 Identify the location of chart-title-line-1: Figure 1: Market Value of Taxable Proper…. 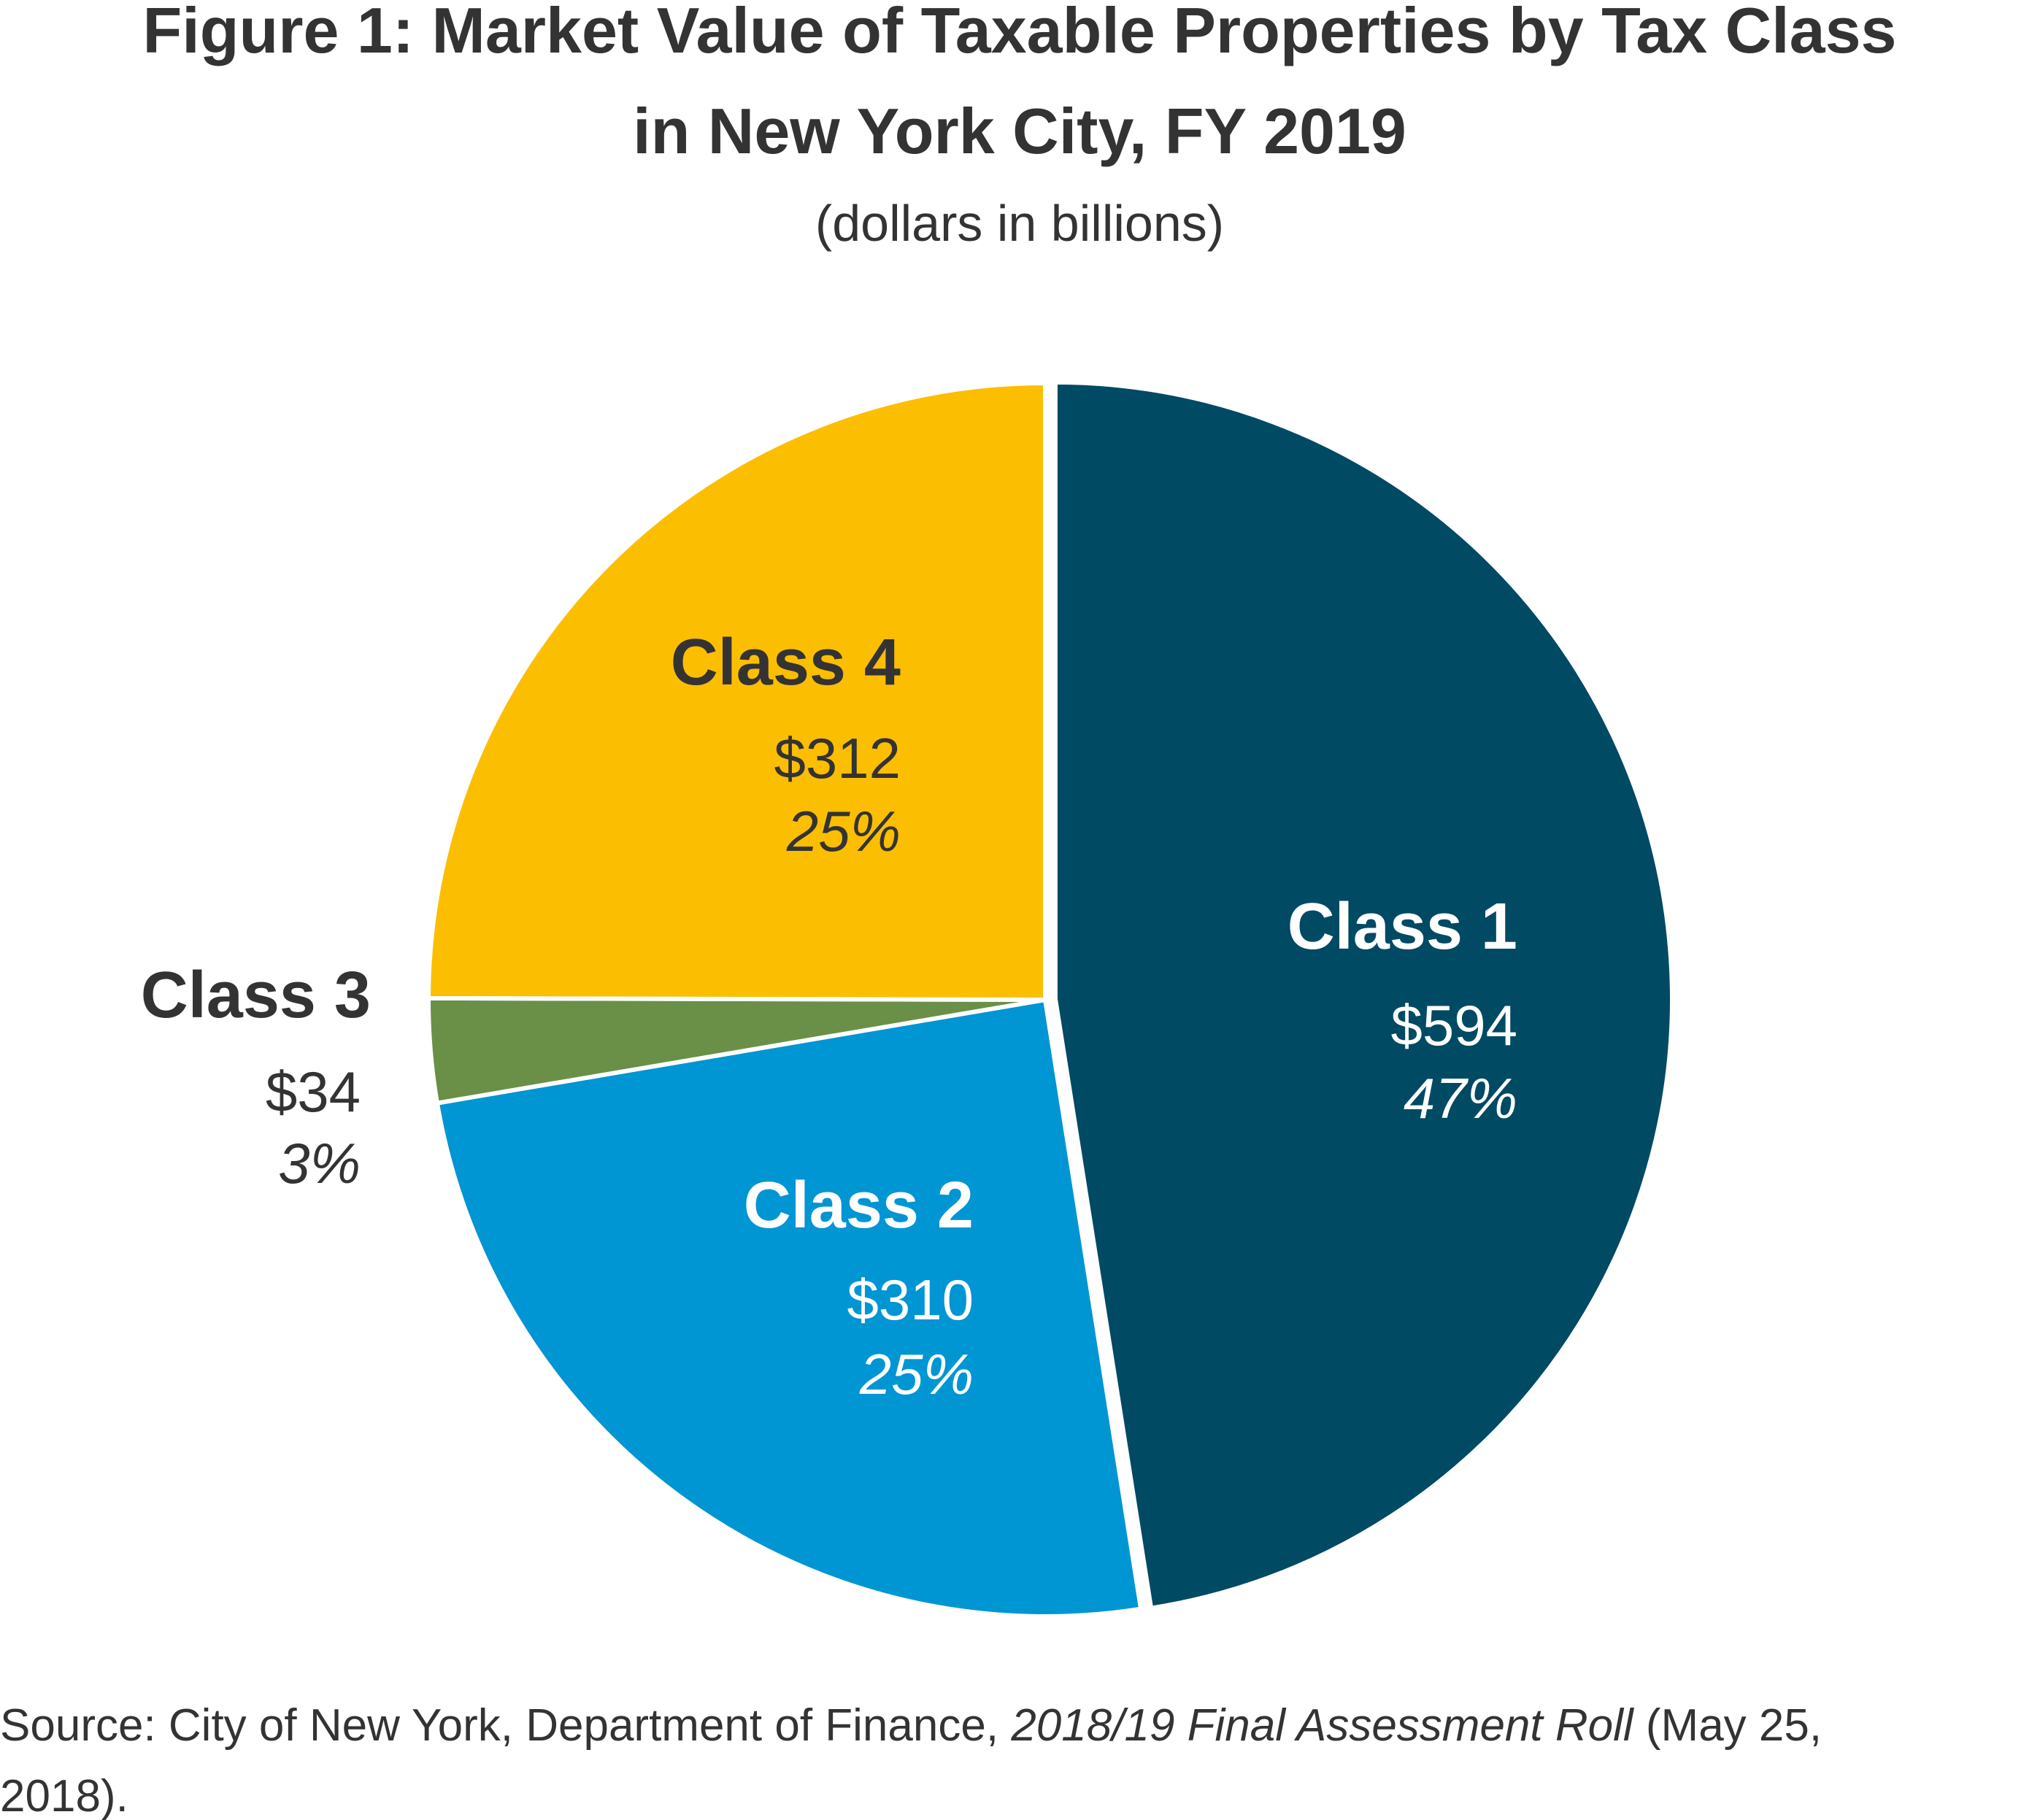
(1020, 33).